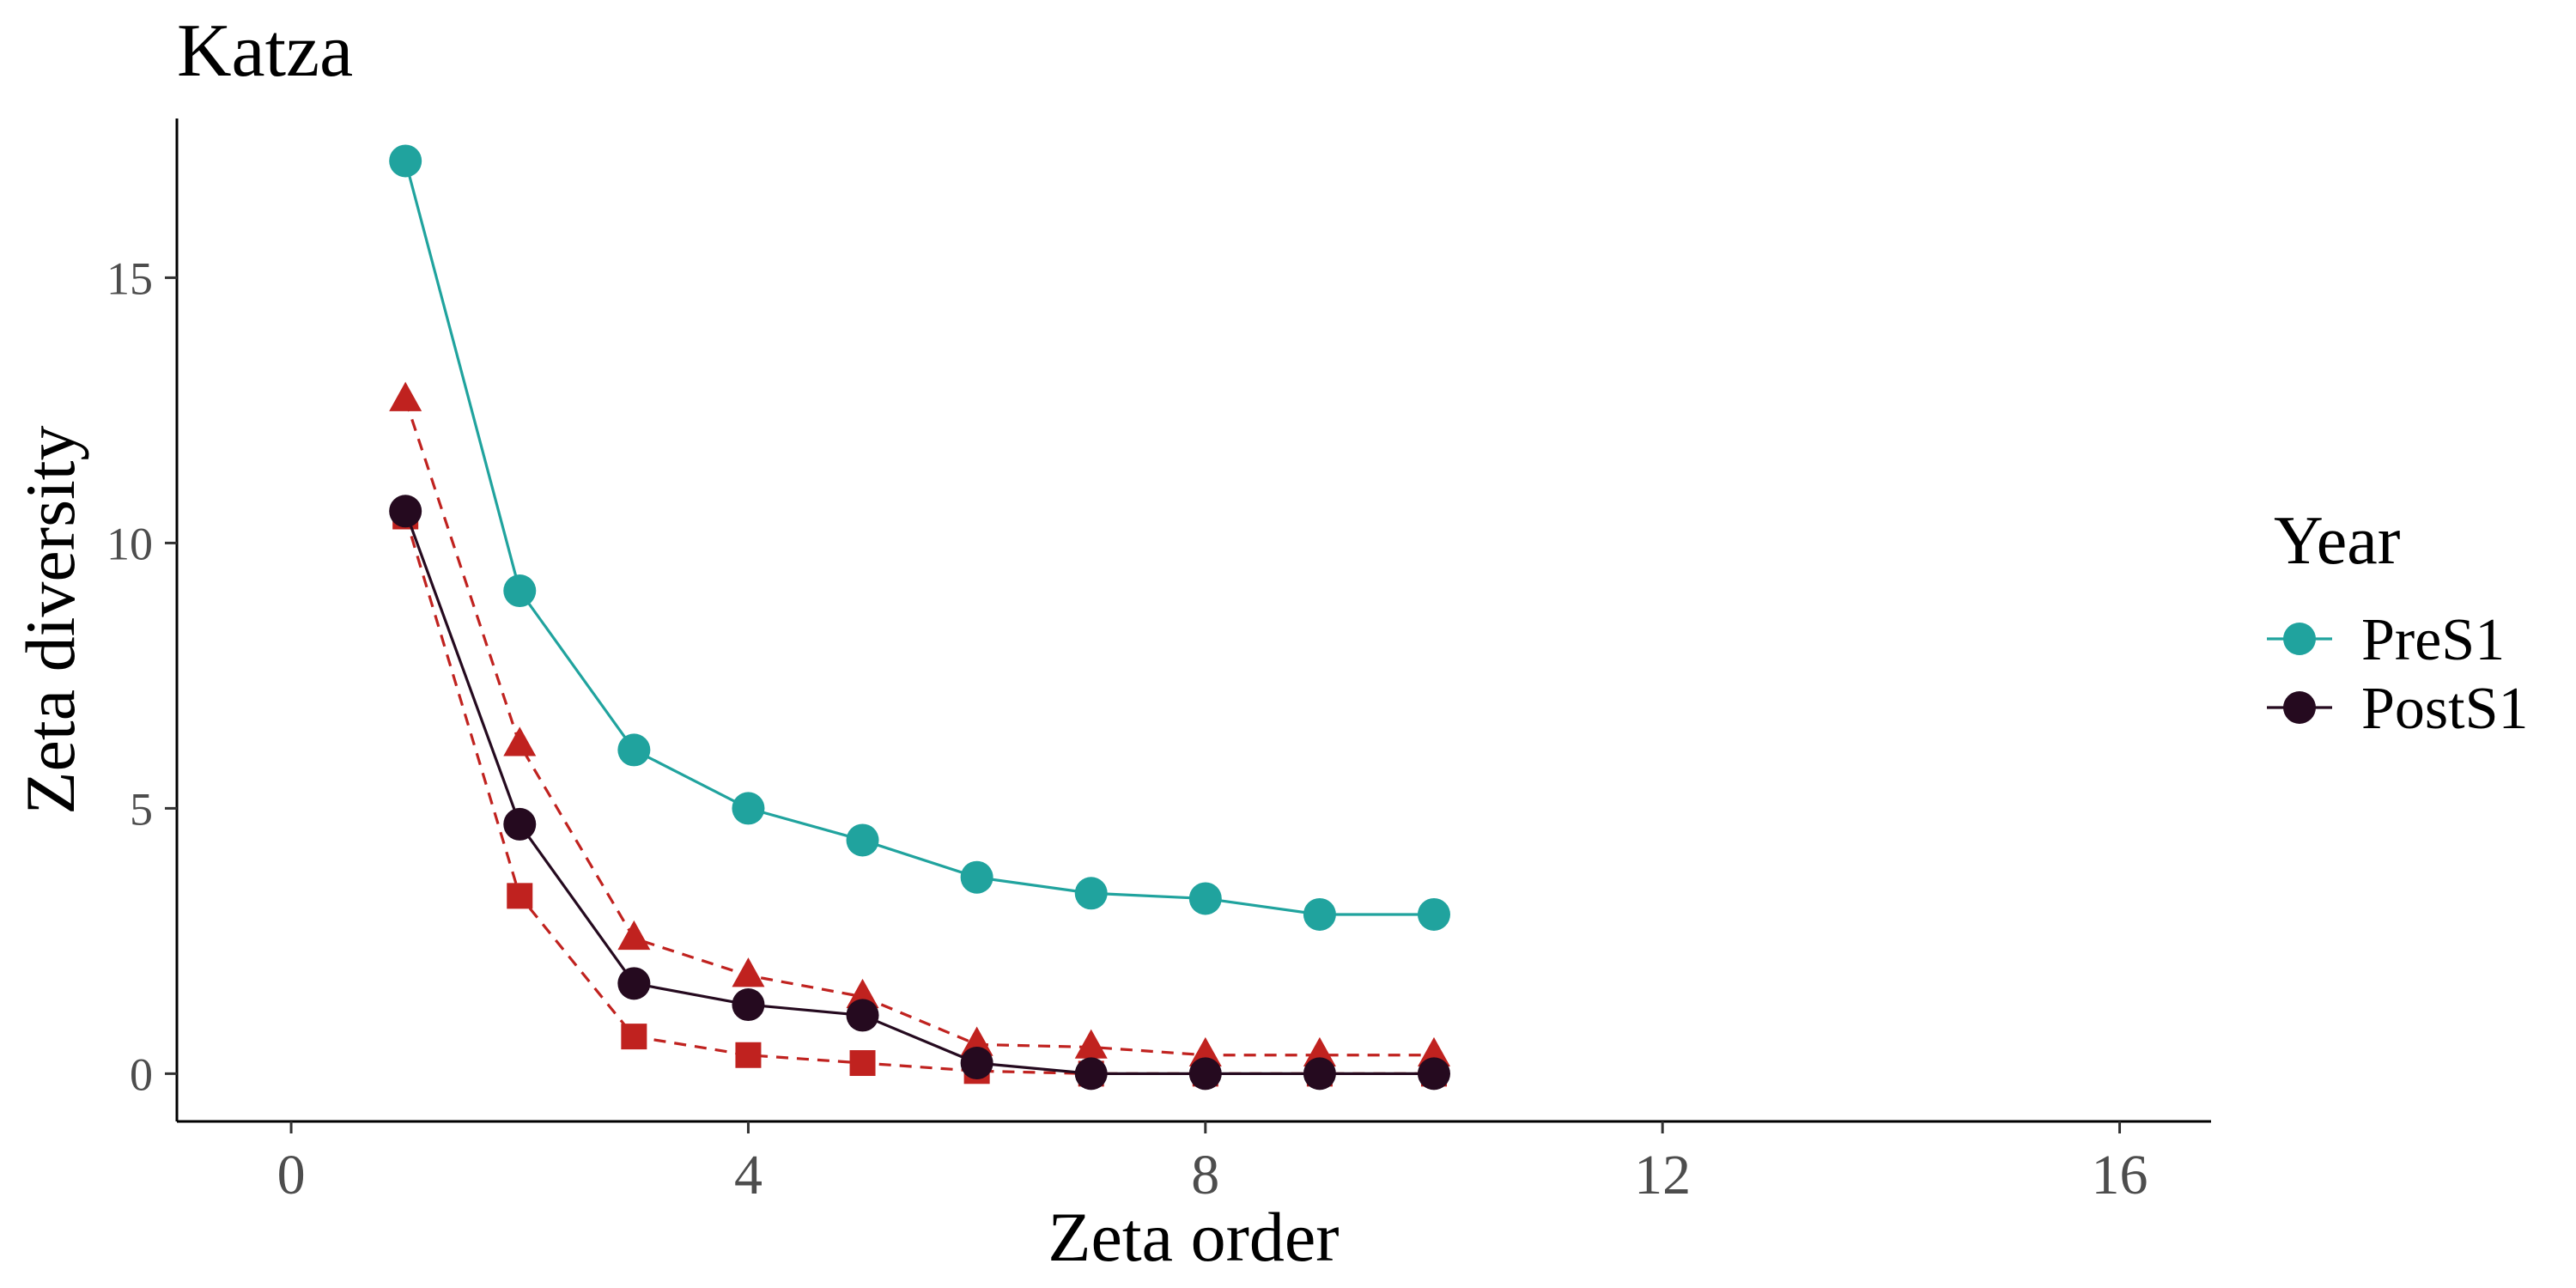 This screenshot has width=2576, height=1288. What do you see at coordinates (142, 676) in the screenshot?
I see `y-axis-ticks: 0 5 10 15` at bounding box center [142, 676].